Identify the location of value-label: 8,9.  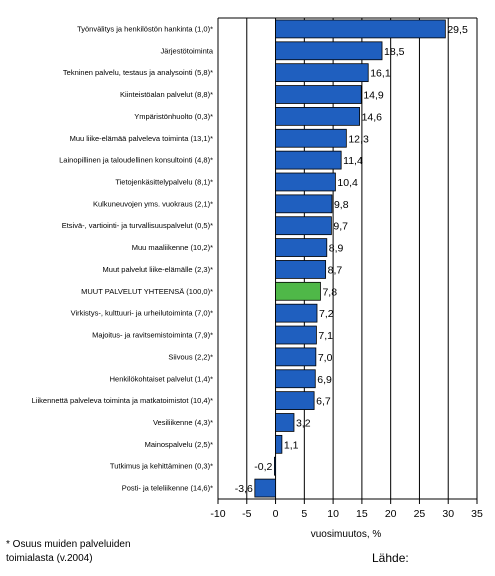
(336, 249).